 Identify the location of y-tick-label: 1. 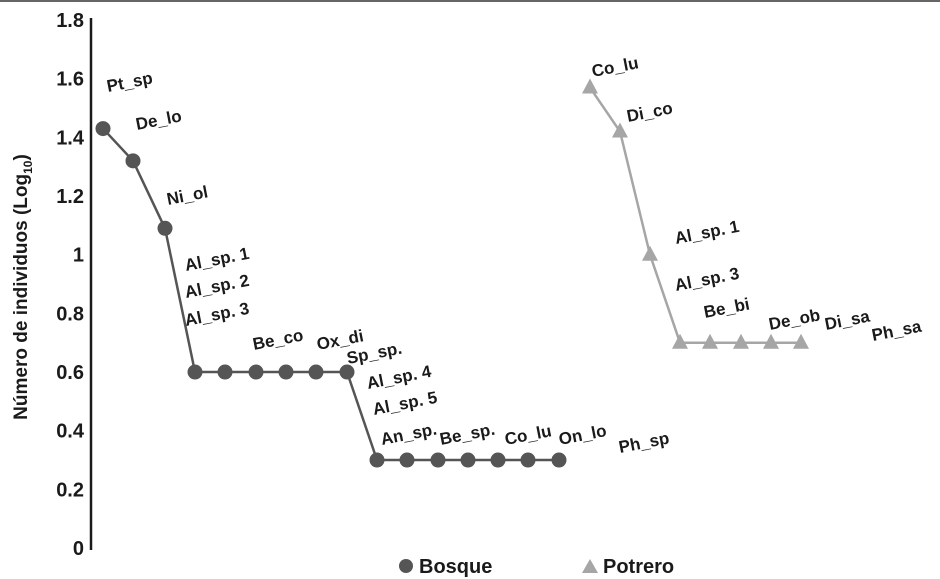
(78, 256).